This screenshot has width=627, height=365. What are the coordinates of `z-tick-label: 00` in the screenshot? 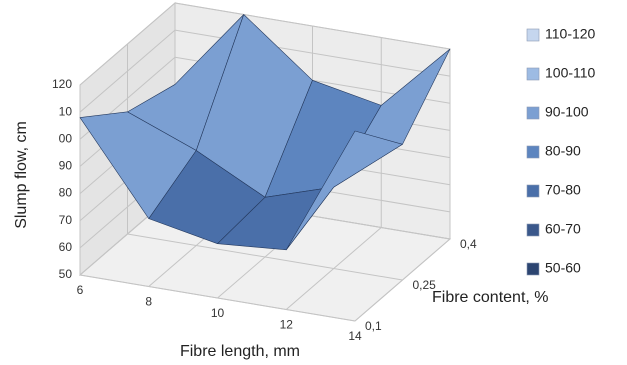 It's located at (66, 138).